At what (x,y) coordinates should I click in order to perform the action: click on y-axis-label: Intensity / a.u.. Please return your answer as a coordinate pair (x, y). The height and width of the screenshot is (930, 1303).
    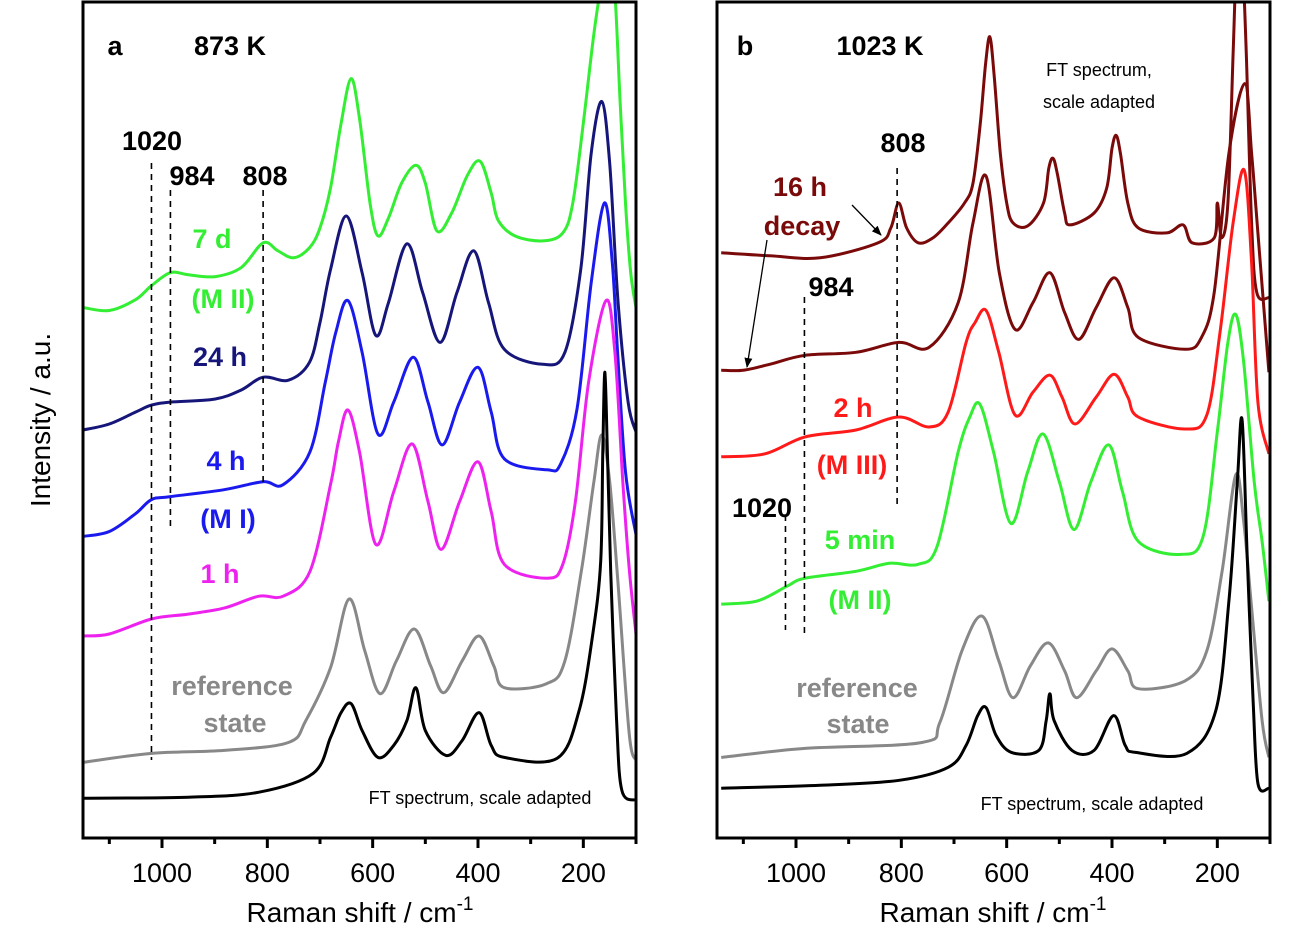
    Looking at the image, I should click on (40, 420).